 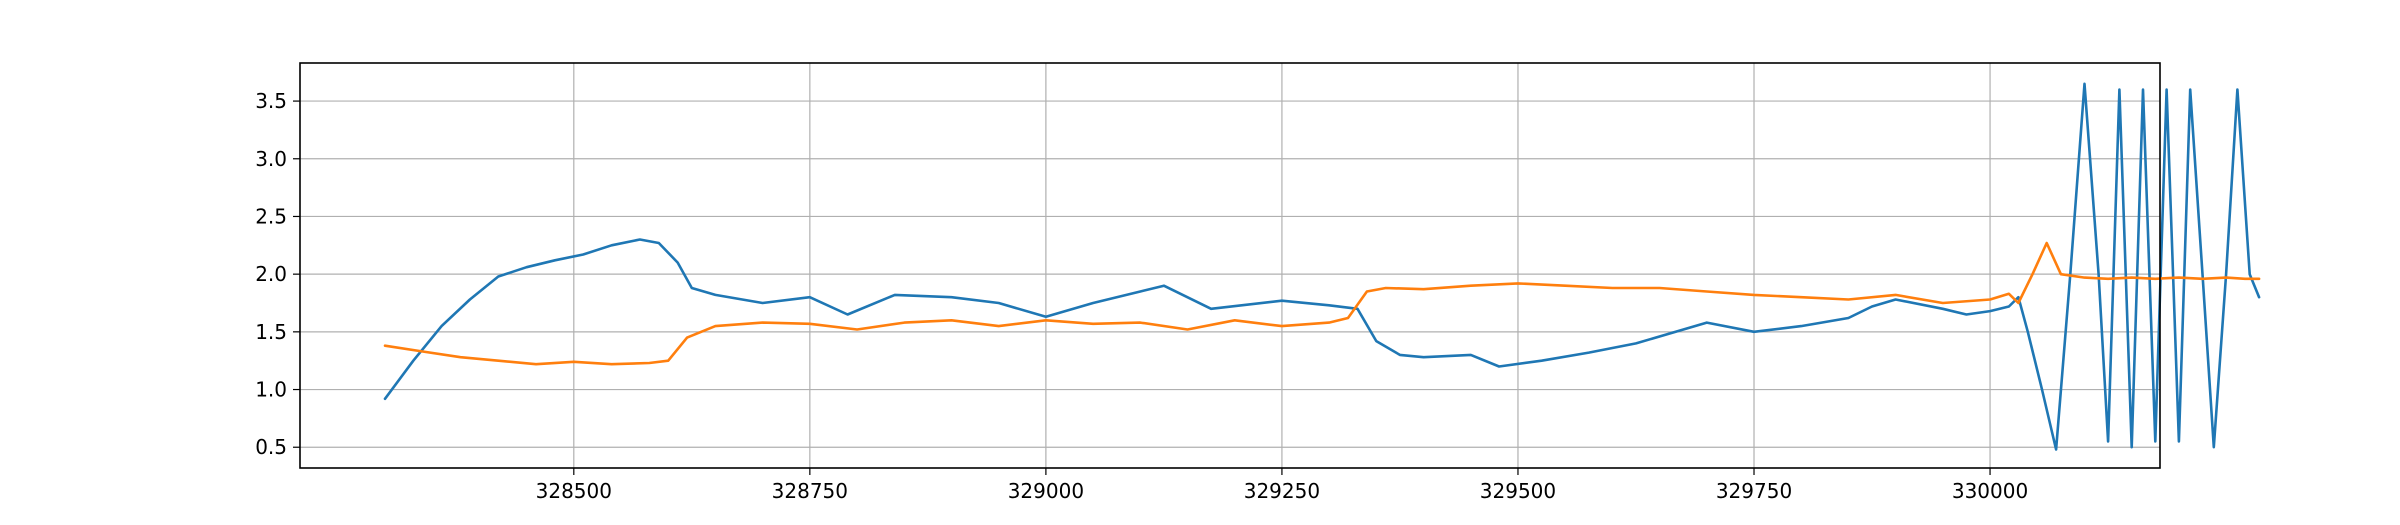 What do you see at coordinates (271, 216) in the screenshot?
I see `y-tick-label-4: 2.5` at bounding box center [271, 216].